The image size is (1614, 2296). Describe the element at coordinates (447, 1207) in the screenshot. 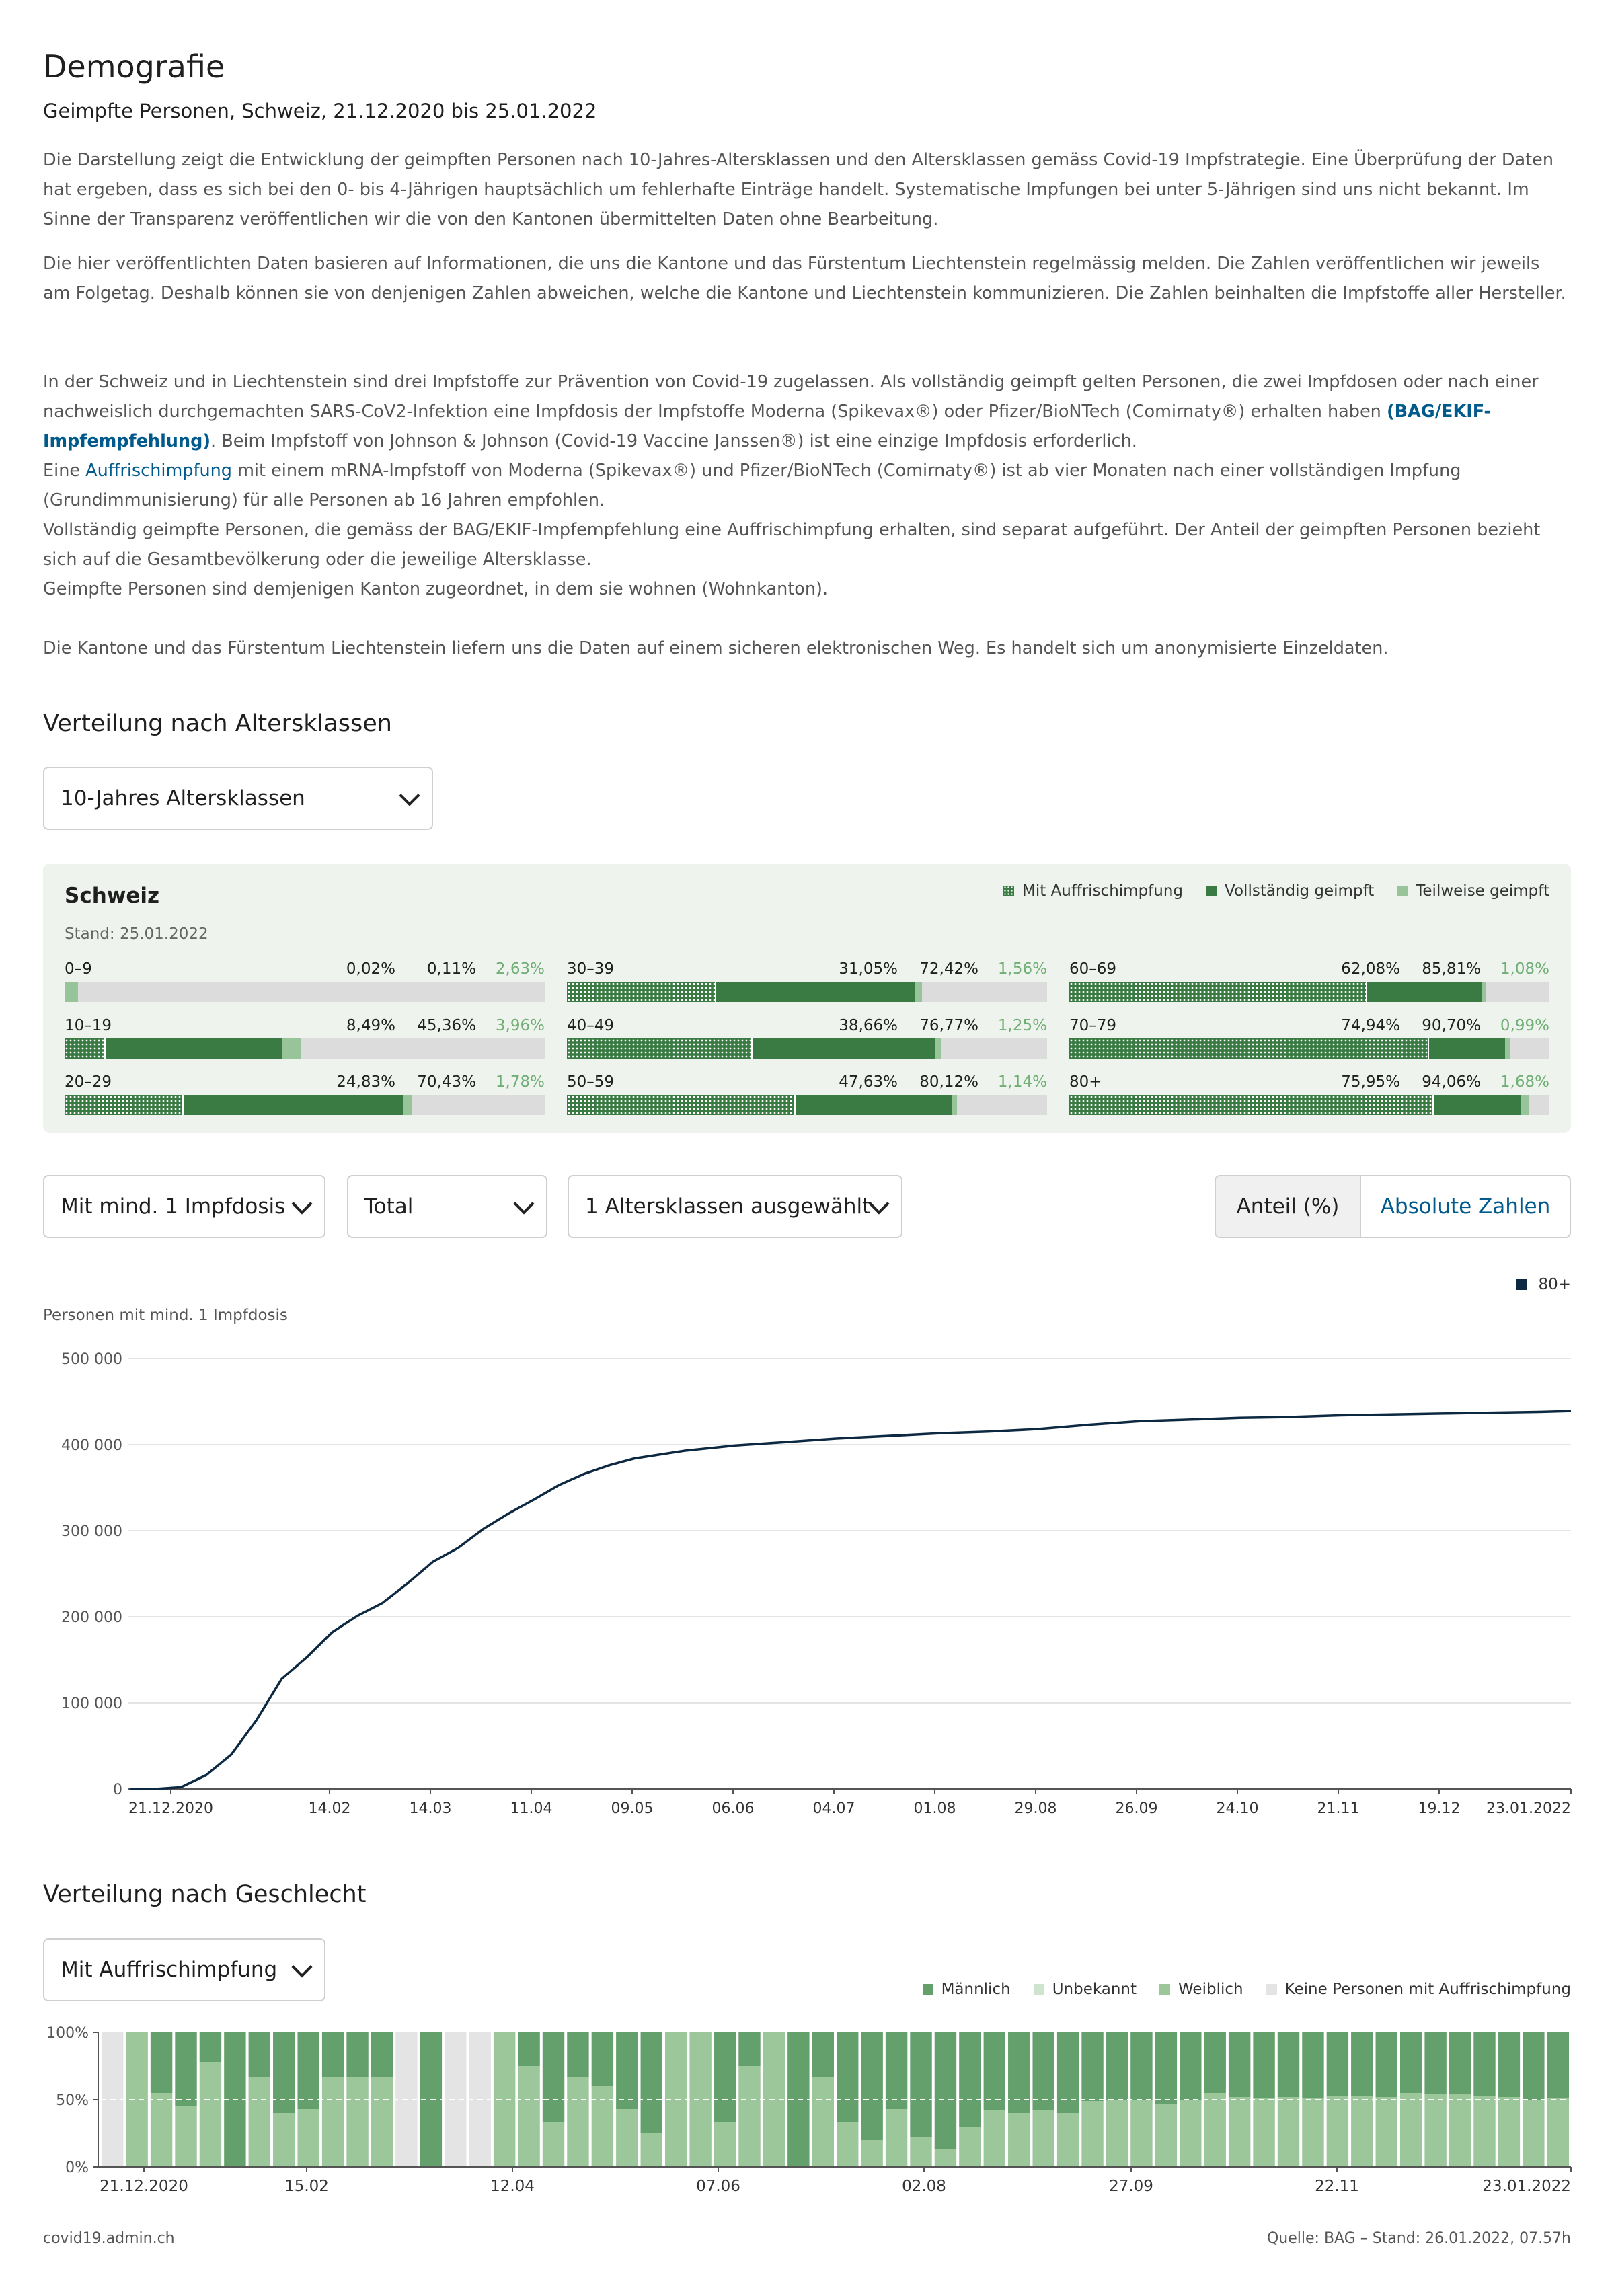

I see `total-select: Total` at that location.